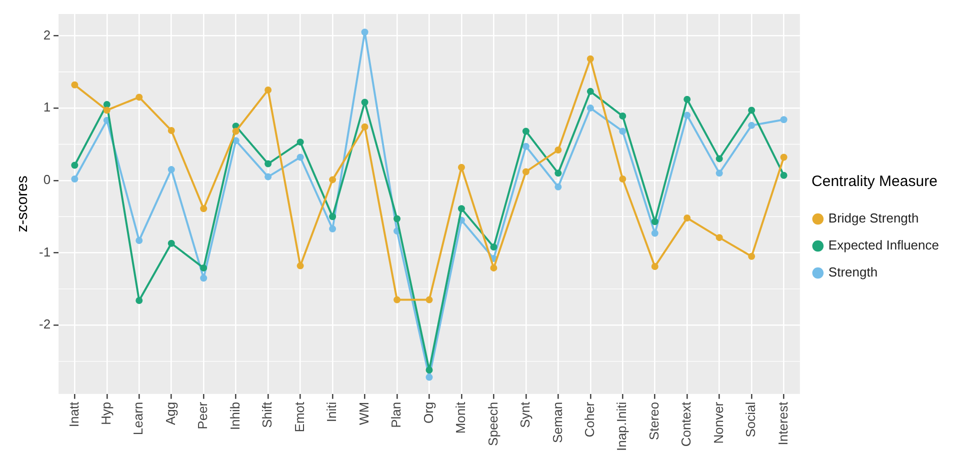 The image size is (959, 458). I want to click on x-tick-label: Shift, so click(267, 414).